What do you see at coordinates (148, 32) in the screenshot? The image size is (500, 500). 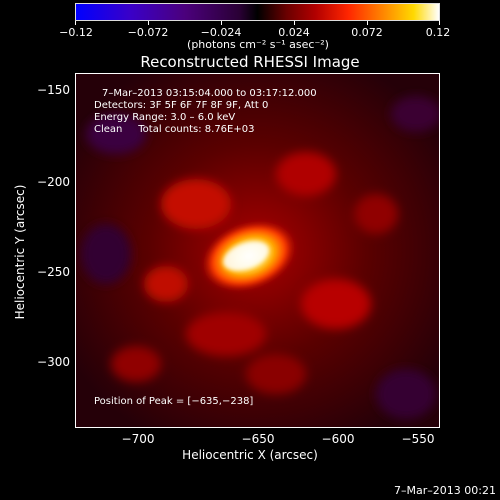 I see `colorbar-tick-label: −0.072` at bounding box center [148, 32].